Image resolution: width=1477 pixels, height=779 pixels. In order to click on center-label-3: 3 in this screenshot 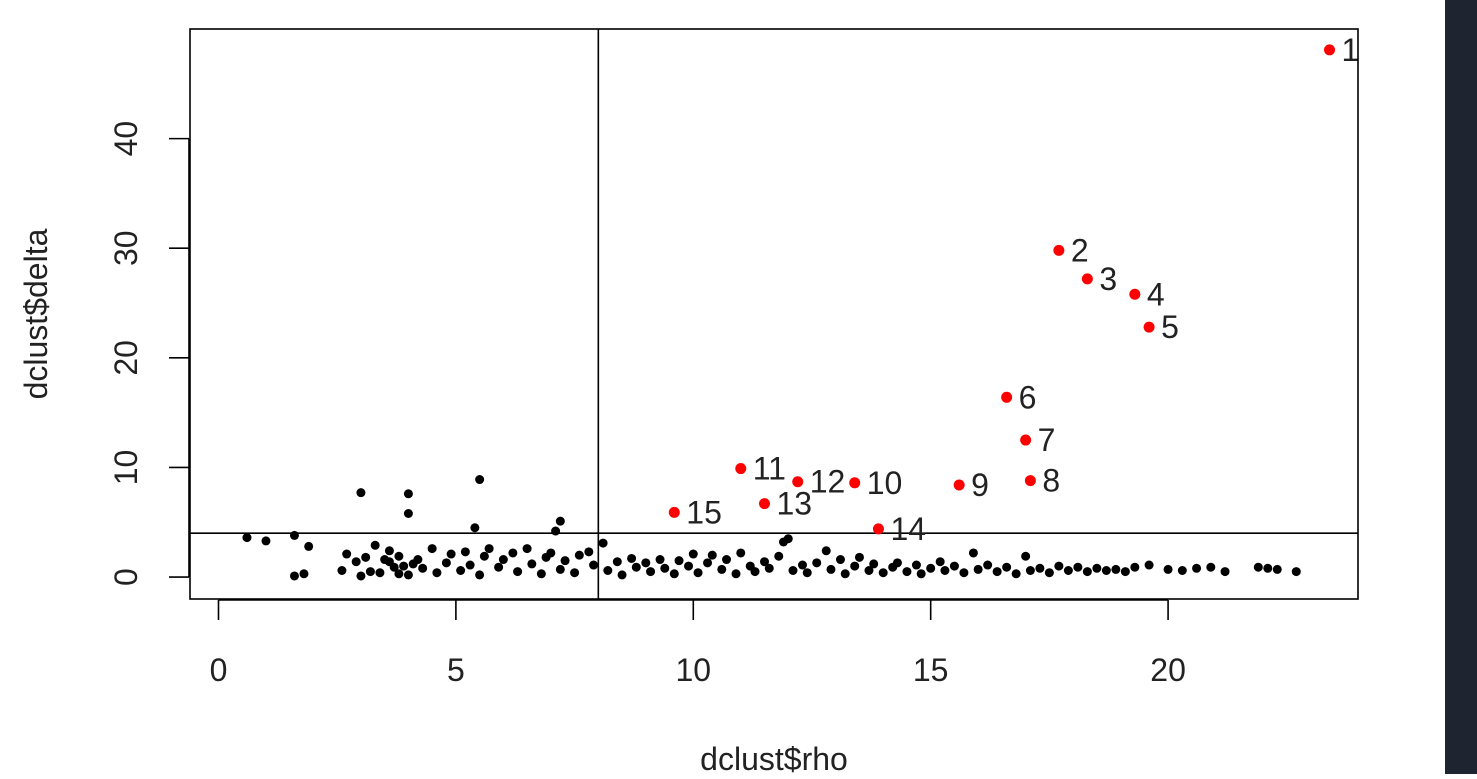, I will do `click(1108, 279)`.